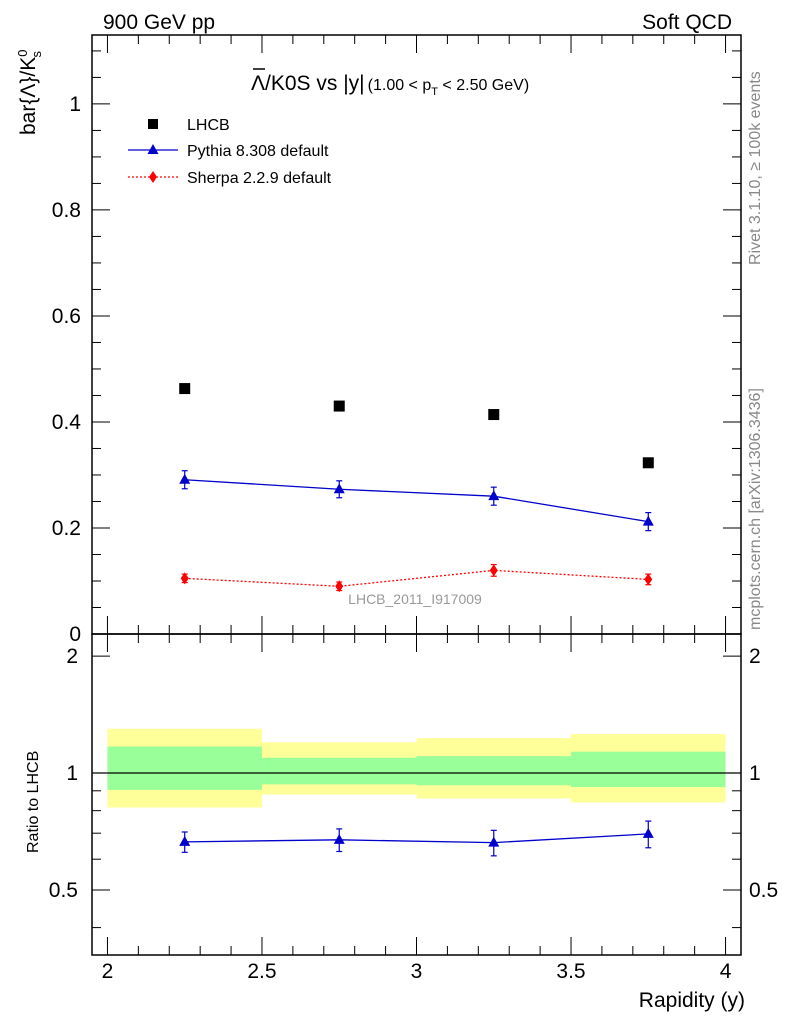 This screenshot has width=786, height=1024. I want to click on ratio-tick-label-left: 2, so click(72, 656).